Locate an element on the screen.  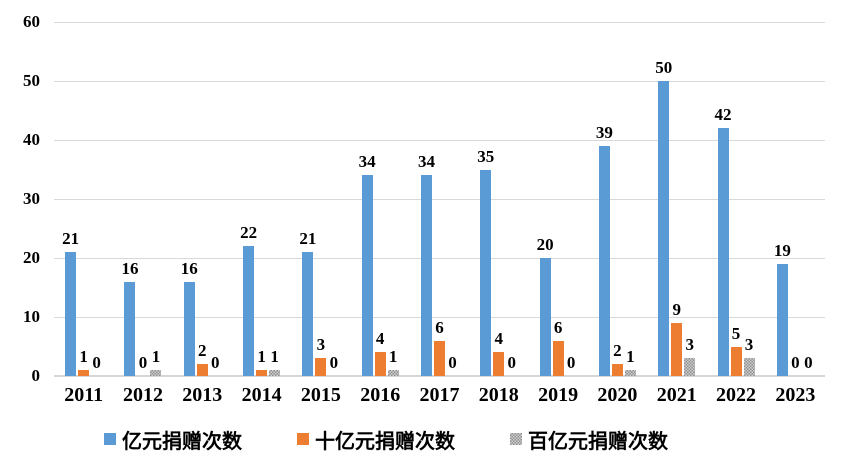
bar-2011-series0 is located at coordinates (71, 314).